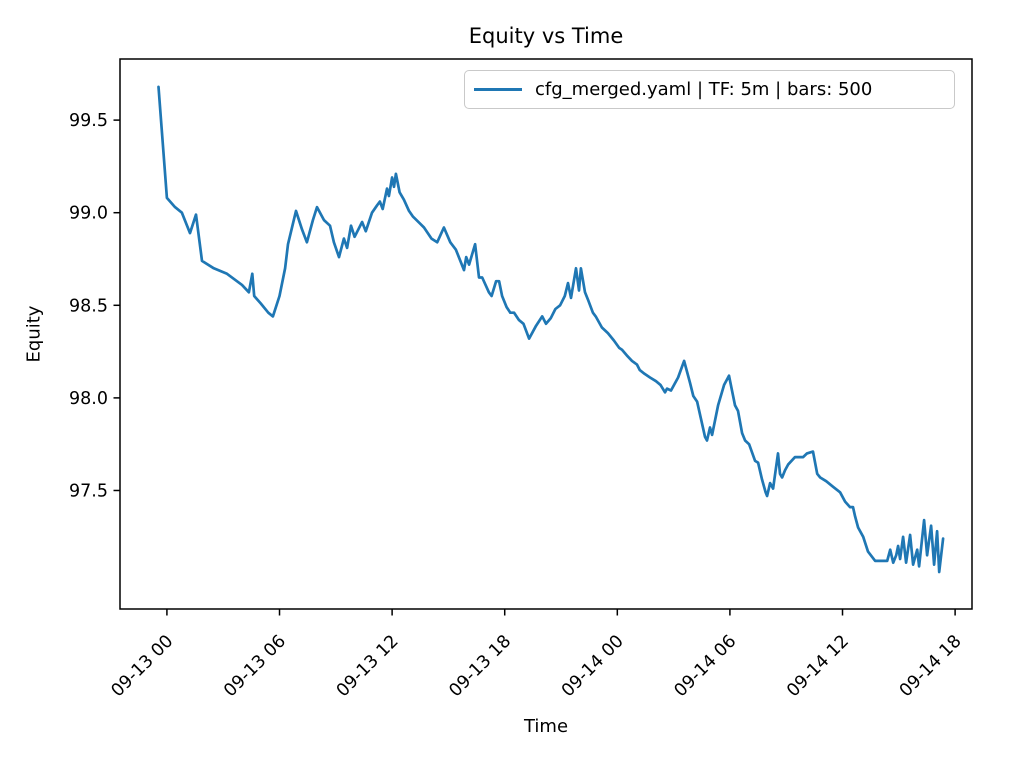  Describe the element at coordinates (255, 666) in the screenshot. I see `x-tick-label: 09-13 06` at that location.